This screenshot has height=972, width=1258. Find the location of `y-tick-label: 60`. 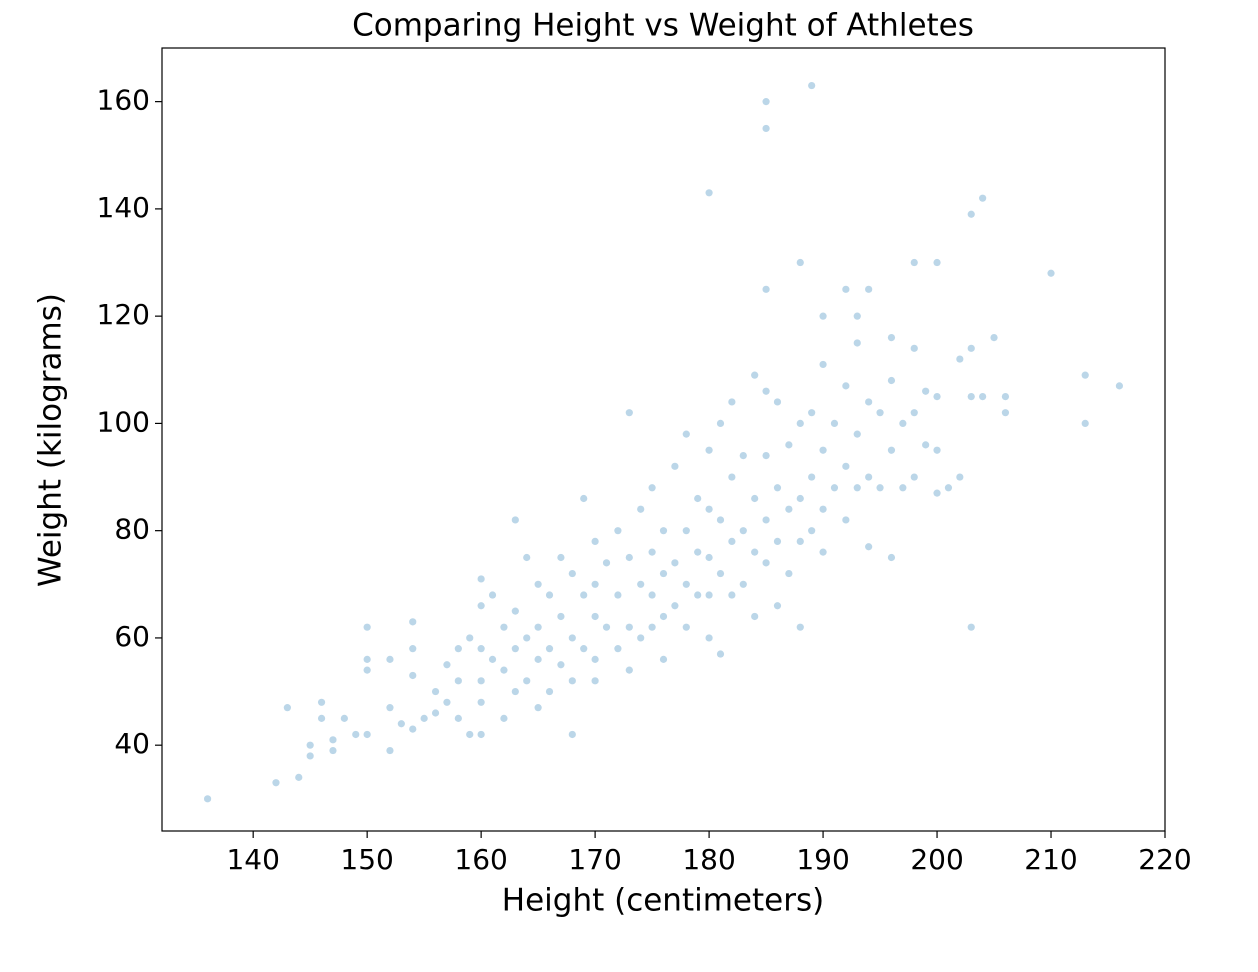

y-tick-label: 60 is located at coordinates (132, 636).